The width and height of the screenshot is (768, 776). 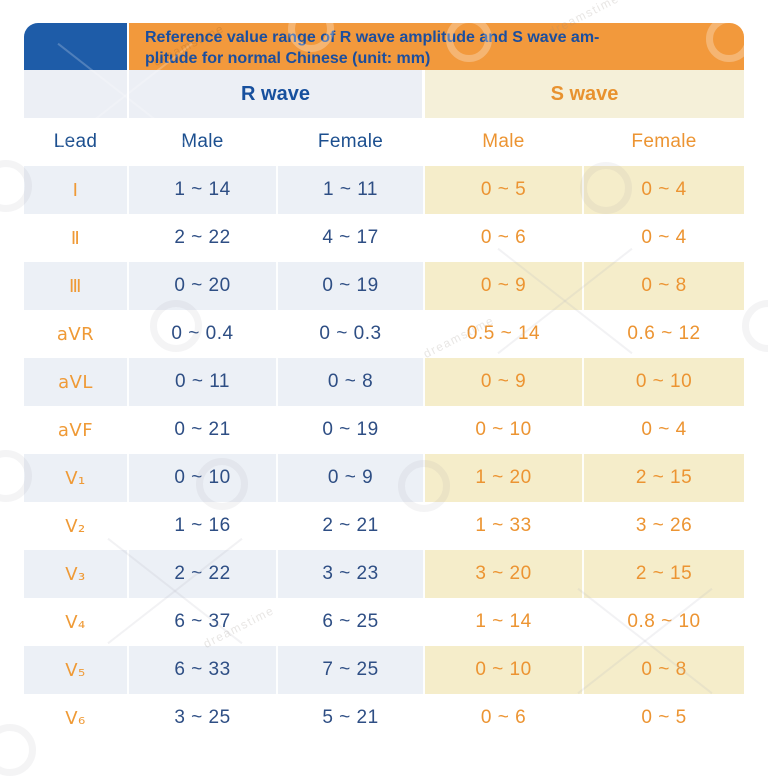 I want to click on r-male-cell: 6 ~ 37, so click(x=203, y=622).